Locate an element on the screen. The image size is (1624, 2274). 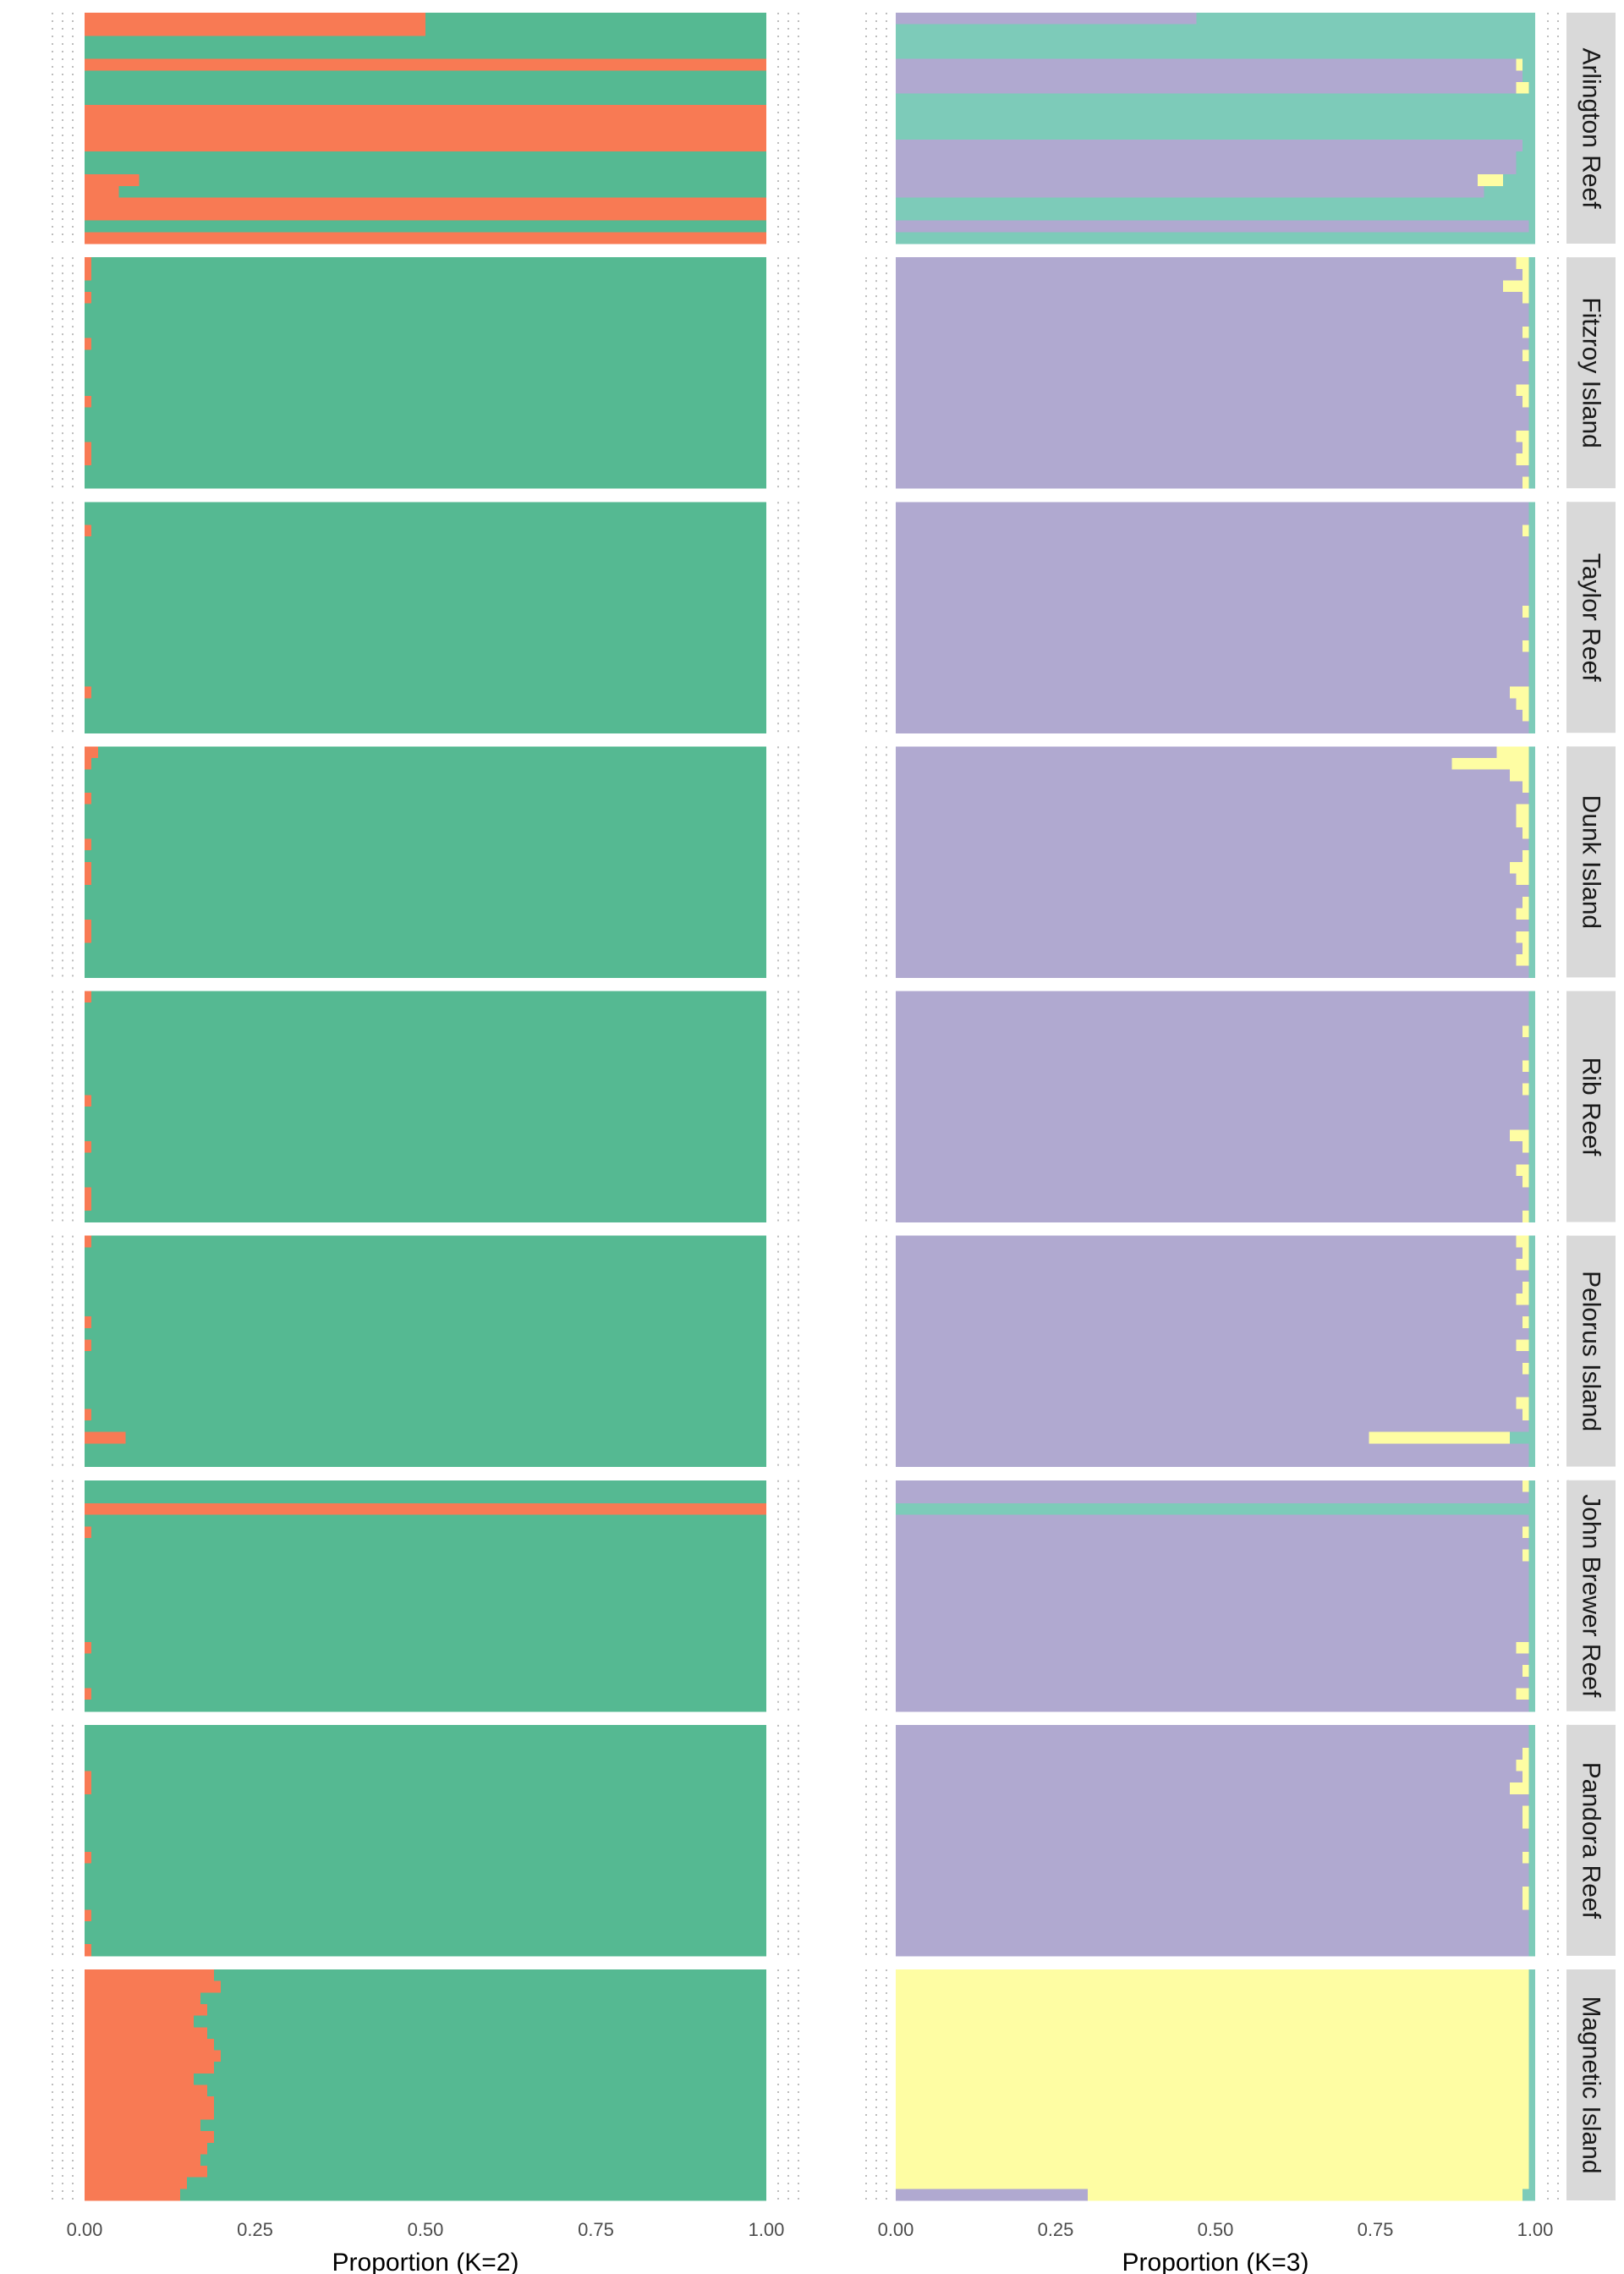
x-tick-label: 0.75 is located at coordinates (596, 2229).